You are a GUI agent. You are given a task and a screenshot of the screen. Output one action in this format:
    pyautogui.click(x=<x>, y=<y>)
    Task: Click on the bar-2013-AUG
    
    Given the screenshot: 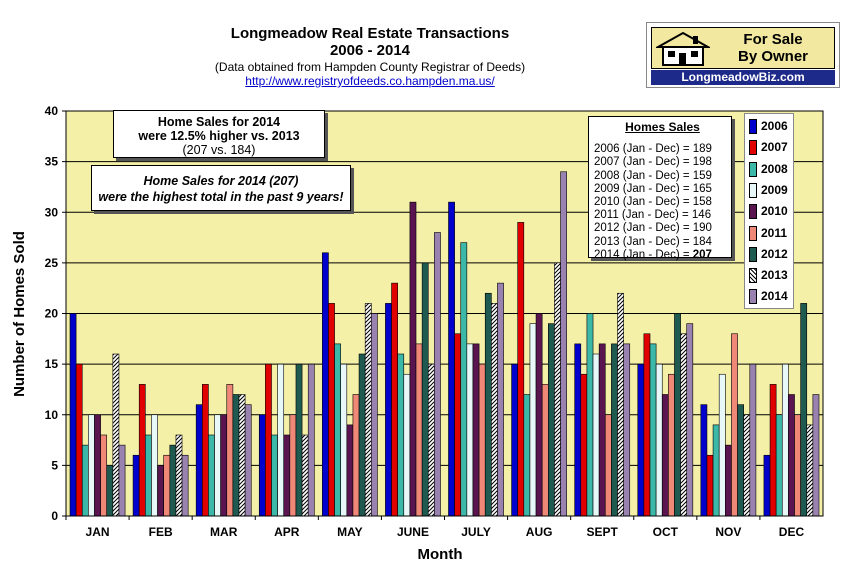 What is the action you would take?
    pyautogui.click(x=557, y=389)
    